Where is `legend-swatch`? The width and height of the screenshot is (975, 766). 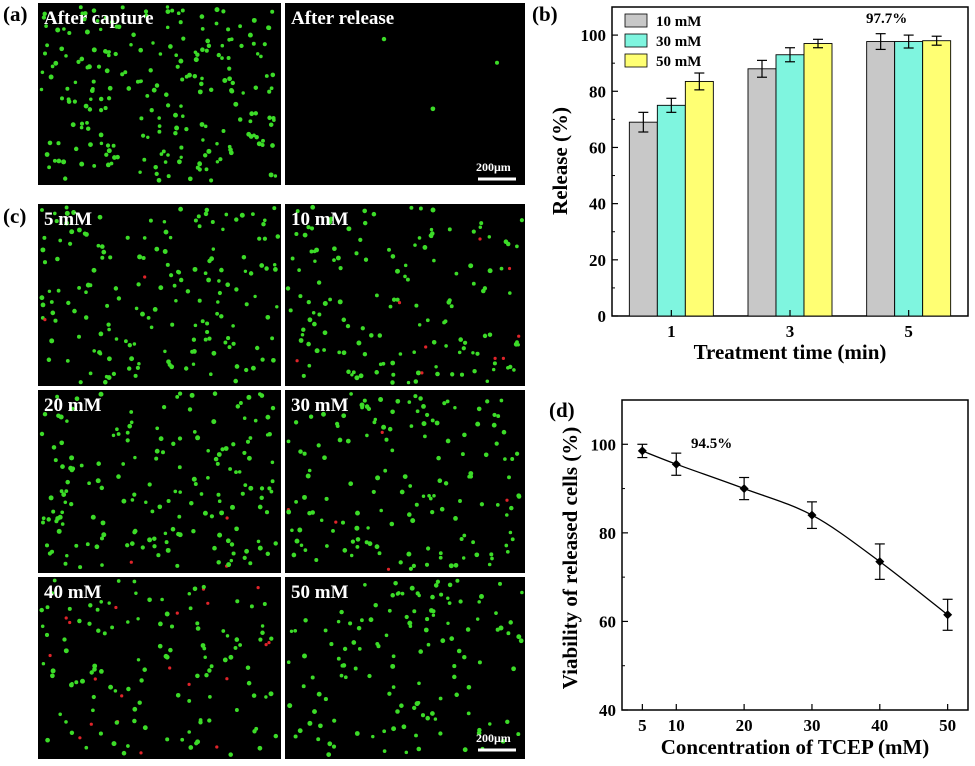
legend-swatch is located at coordinates (636, 20).